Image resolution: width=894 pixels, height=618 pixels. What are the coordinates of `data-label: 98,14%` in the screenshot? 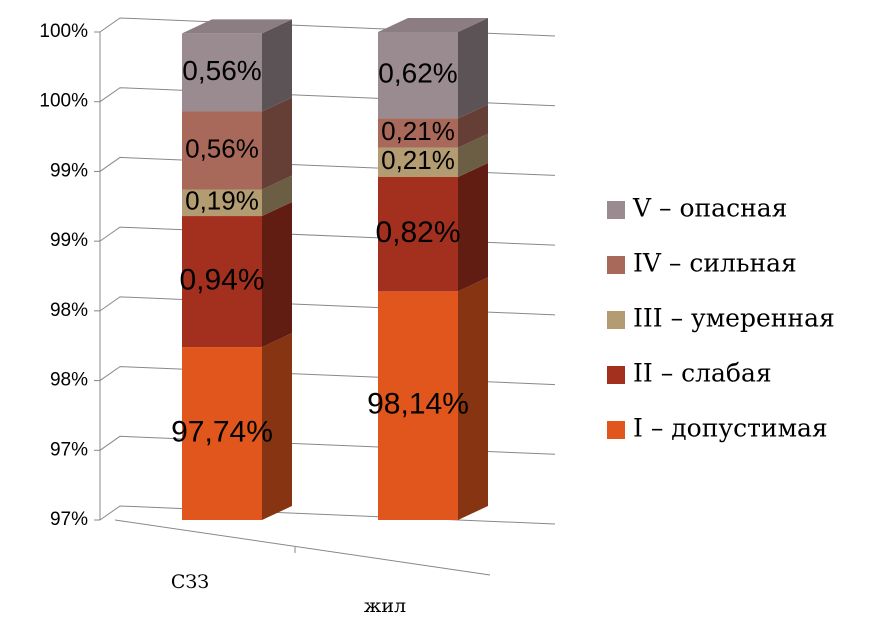 It's located at (418, 404).